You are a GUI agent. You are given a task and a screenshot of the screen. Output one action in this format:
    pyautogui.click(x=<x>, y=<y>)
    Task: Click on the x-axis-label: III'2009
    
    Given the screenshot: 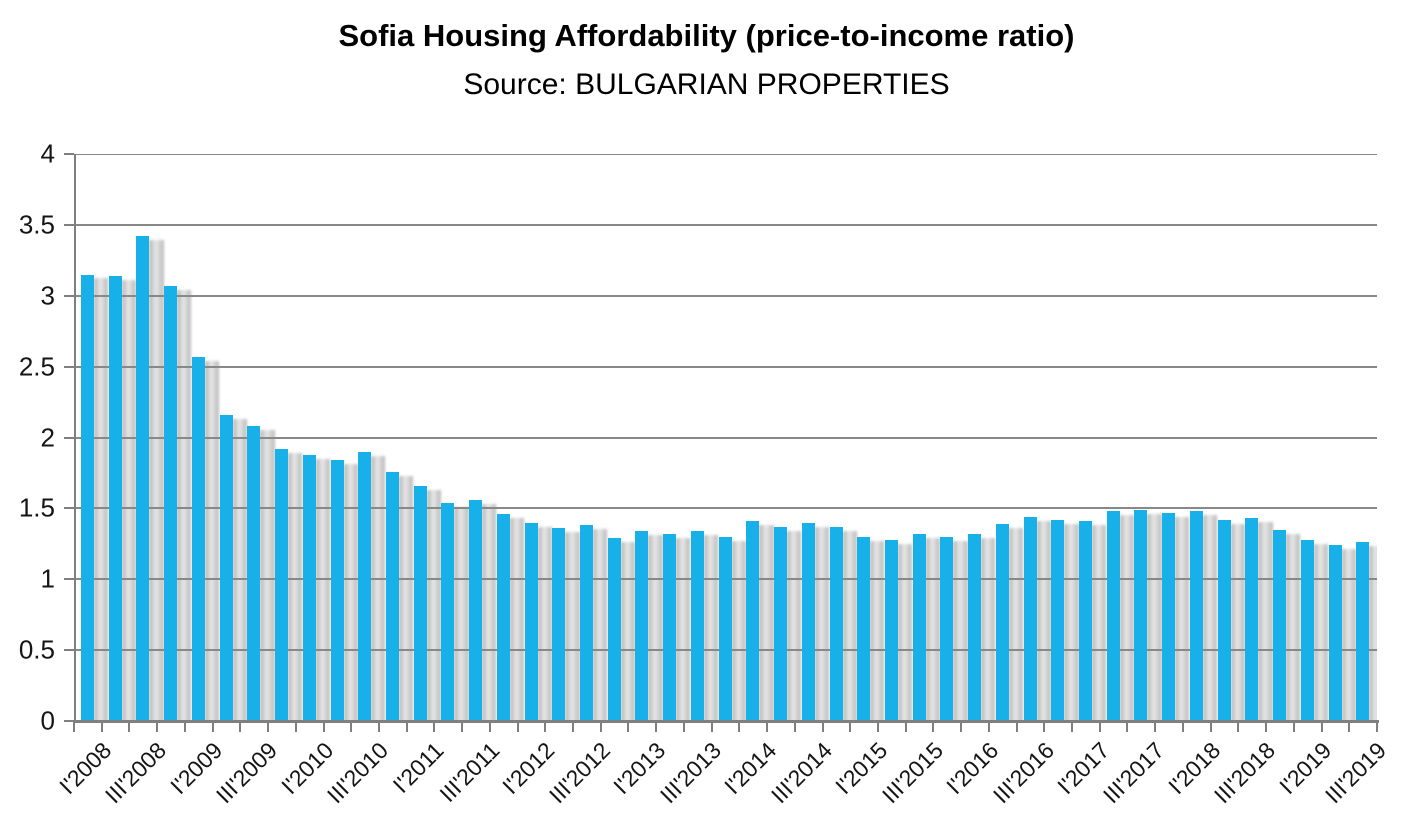 What is the action you would take?
    pyautogui.click(x=247, y=773)
    